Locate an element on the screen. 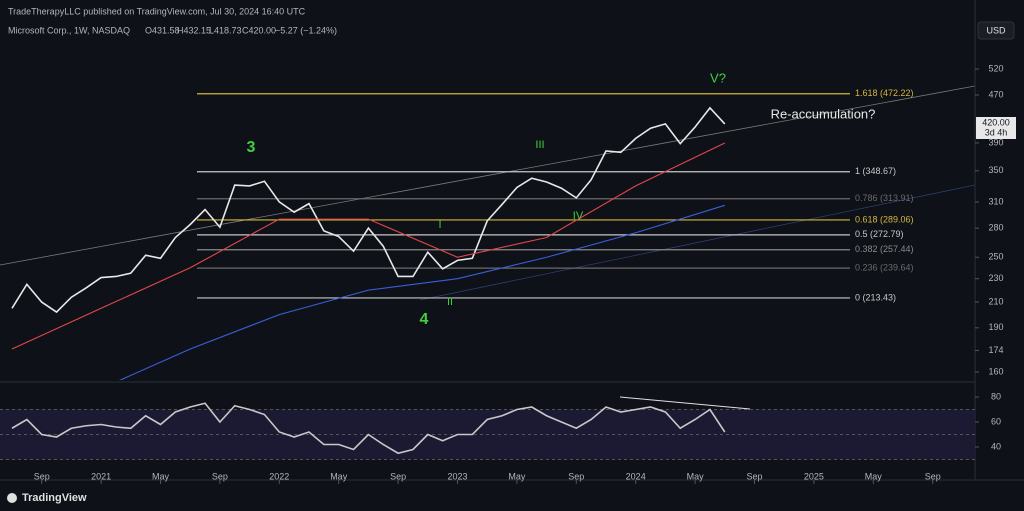  countdown: 3d 4h is located at coordinates (996, 132).